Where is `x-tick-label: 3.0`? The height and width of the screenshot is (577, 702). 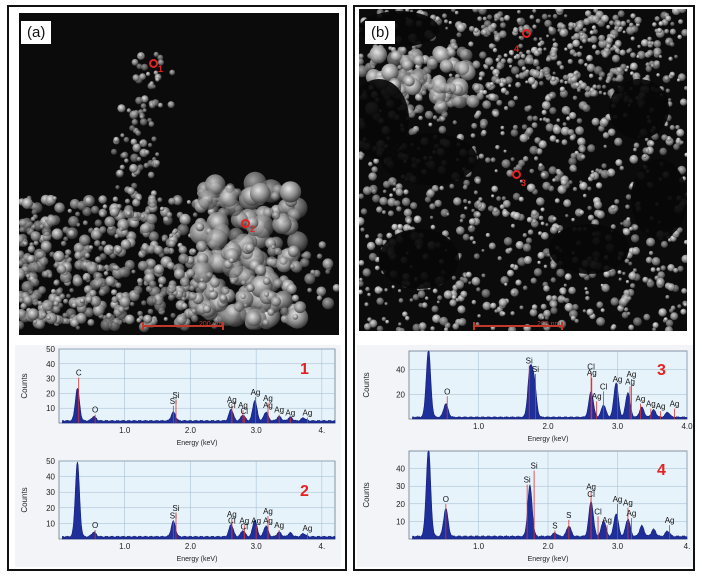 x-tick-label: 3.0 is located at coordinates (618, 426).